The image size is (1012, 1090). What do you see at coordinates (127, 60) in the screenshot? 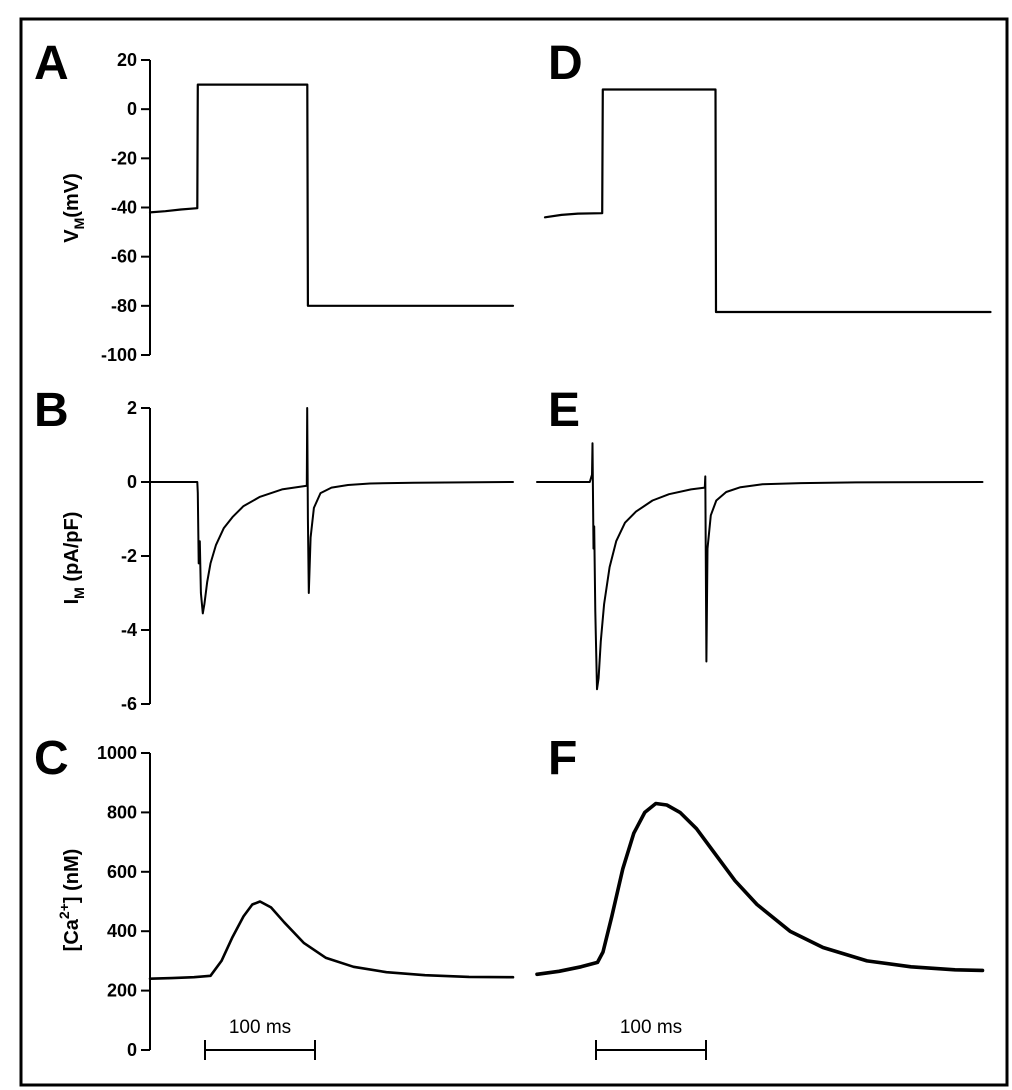
I see `y-tick-label: 20` at bounding box center [127, 60].